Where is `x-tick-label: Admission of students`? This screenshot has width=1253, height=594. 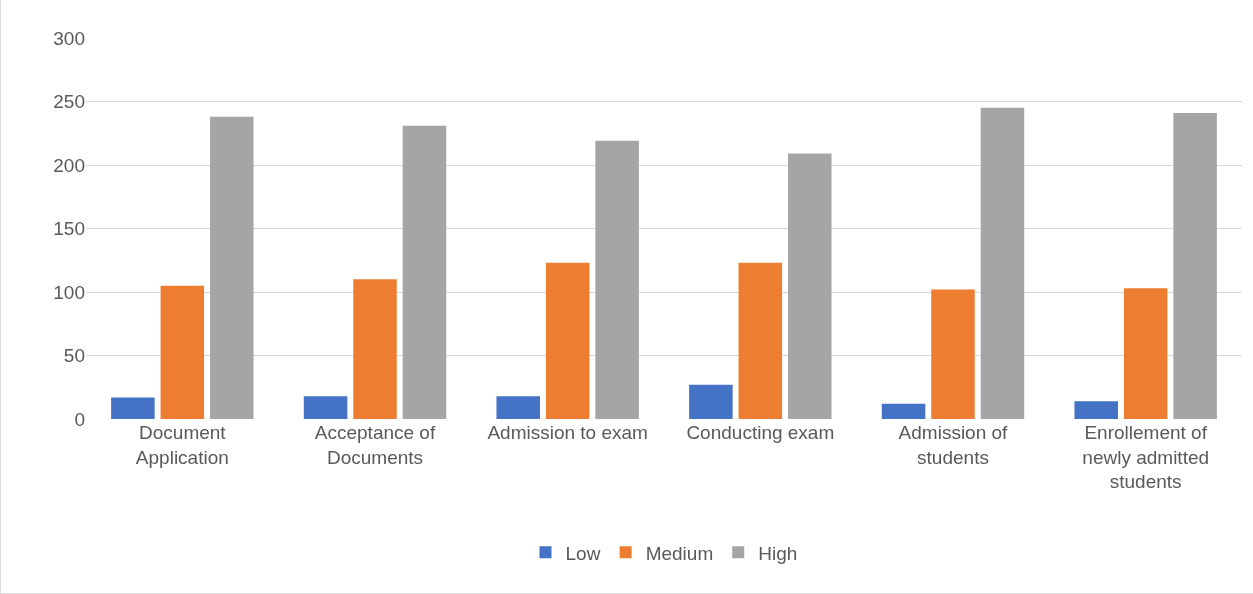 x-tick-label: Admission of students is located at coordinates (953, 445).